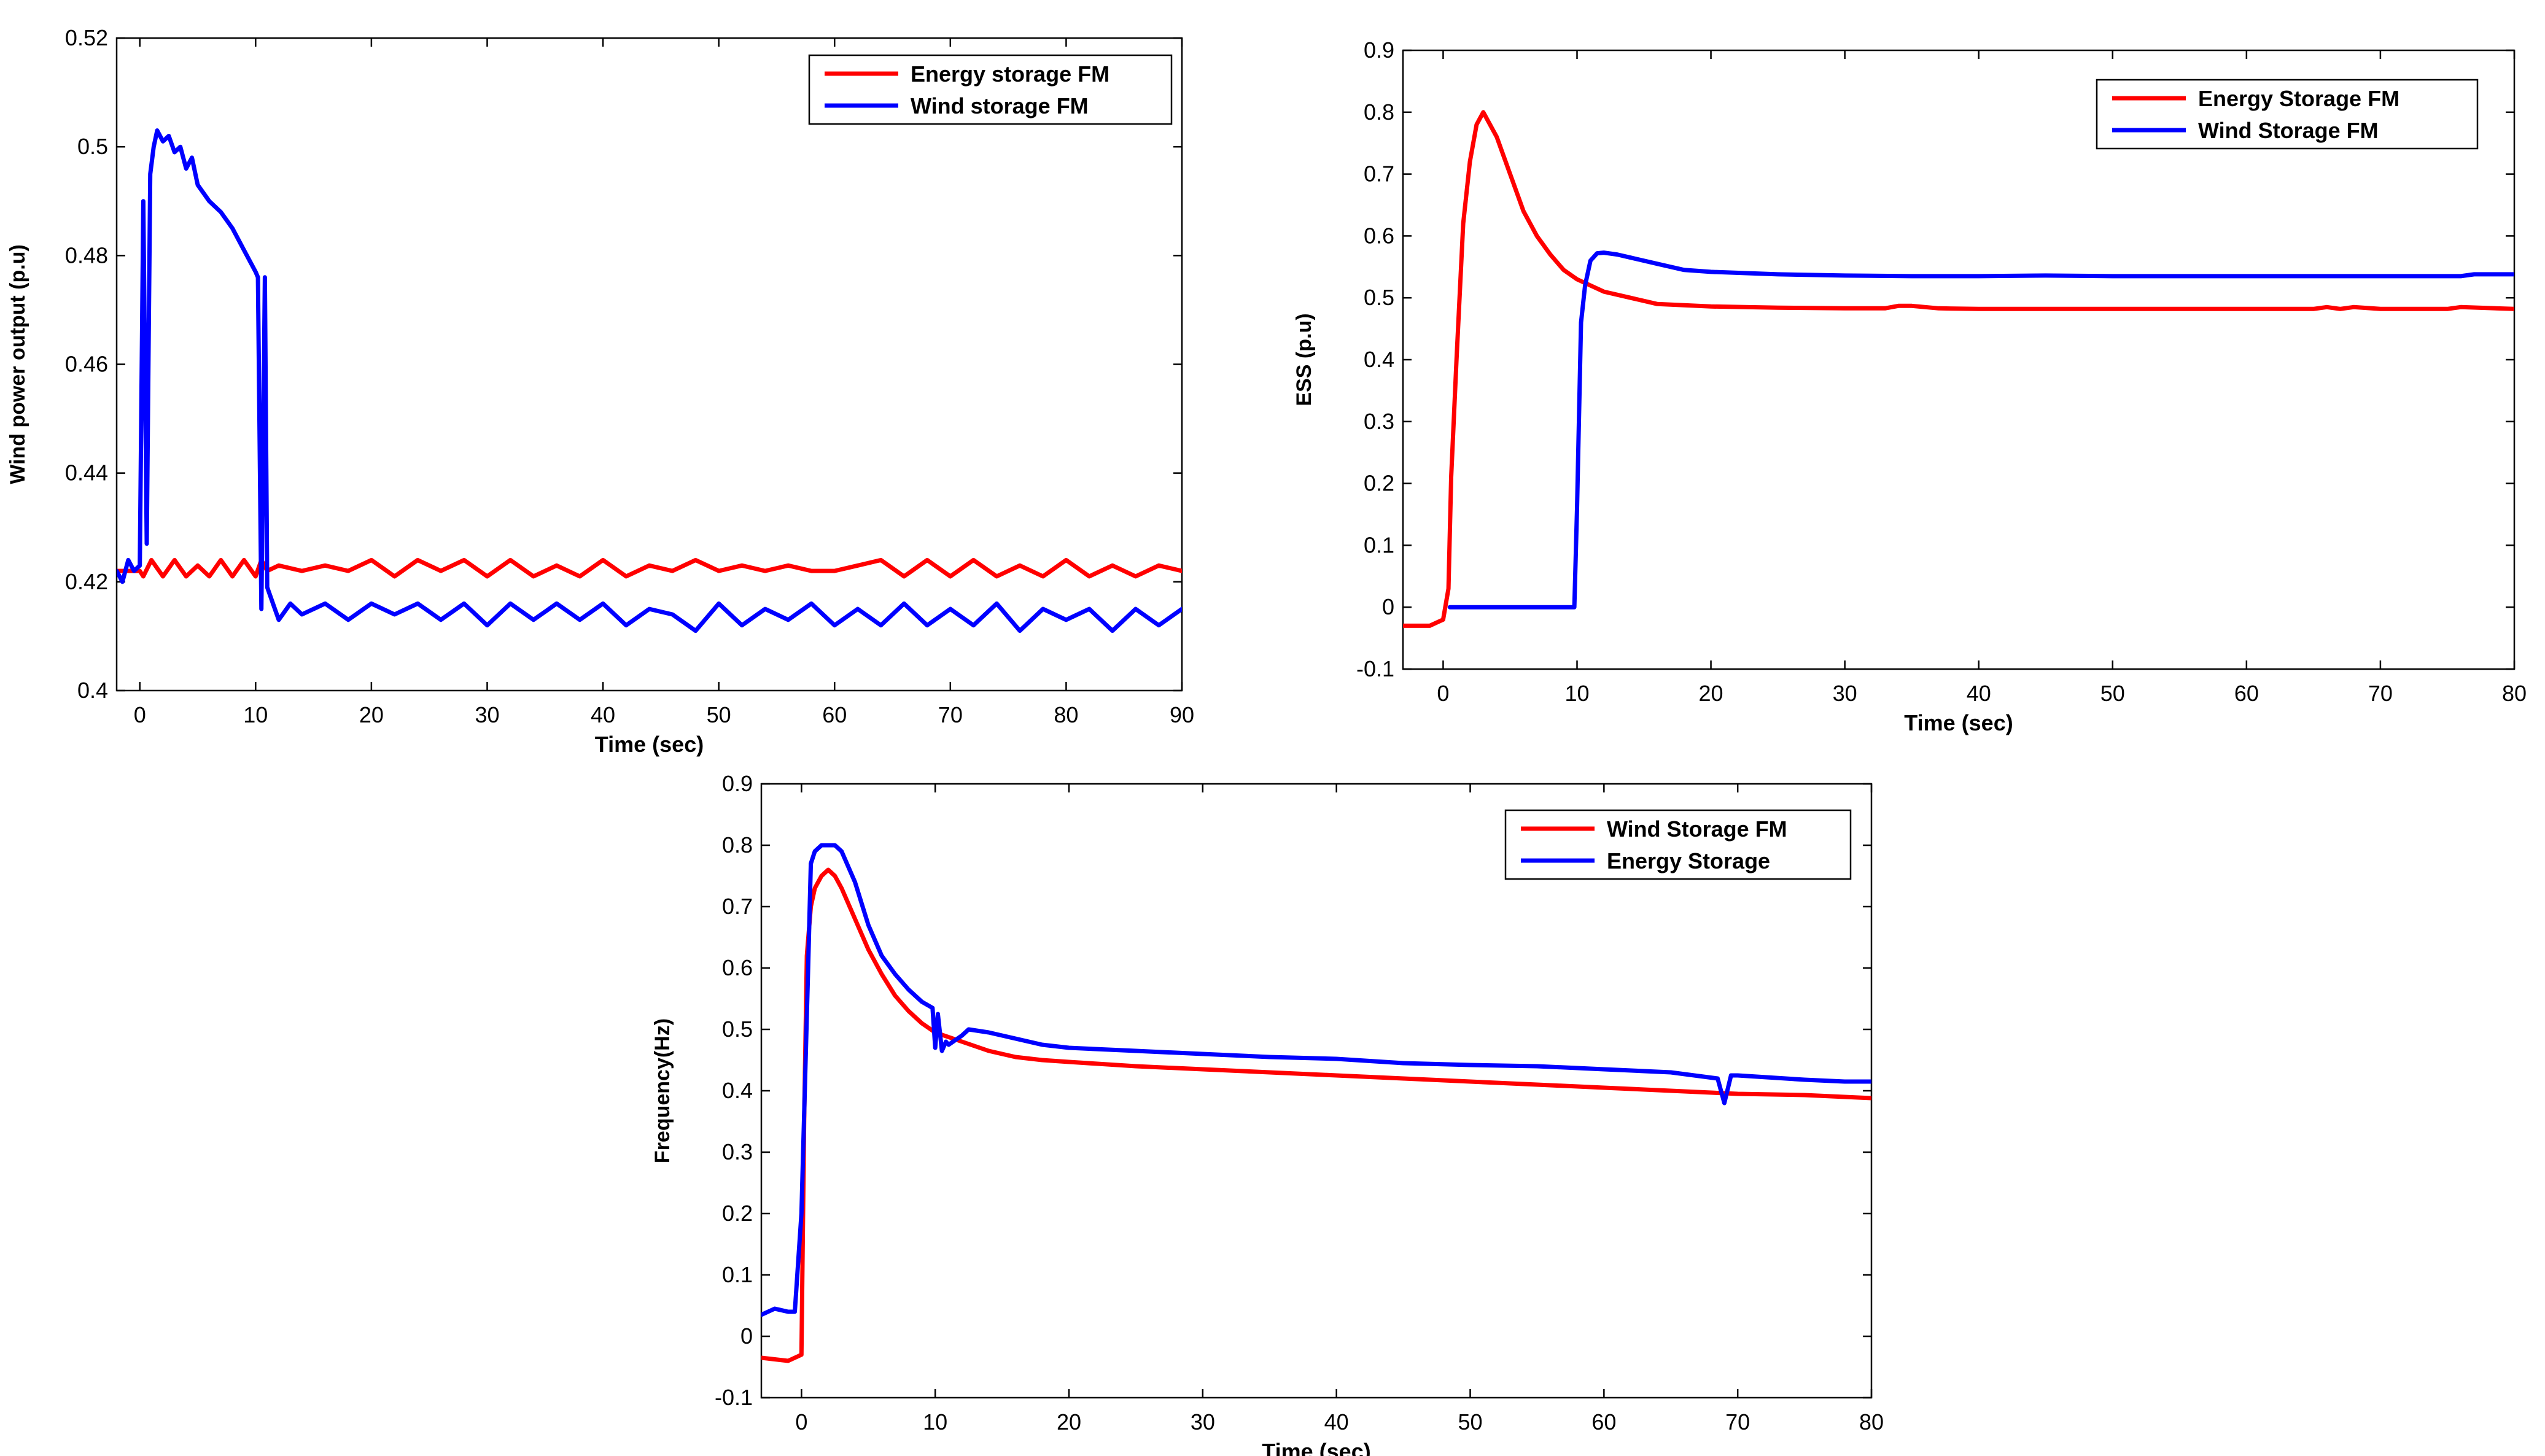 The image size is (2545, 1456). I want to click on legend-label: Wind storage FM, so click(1000, 106).